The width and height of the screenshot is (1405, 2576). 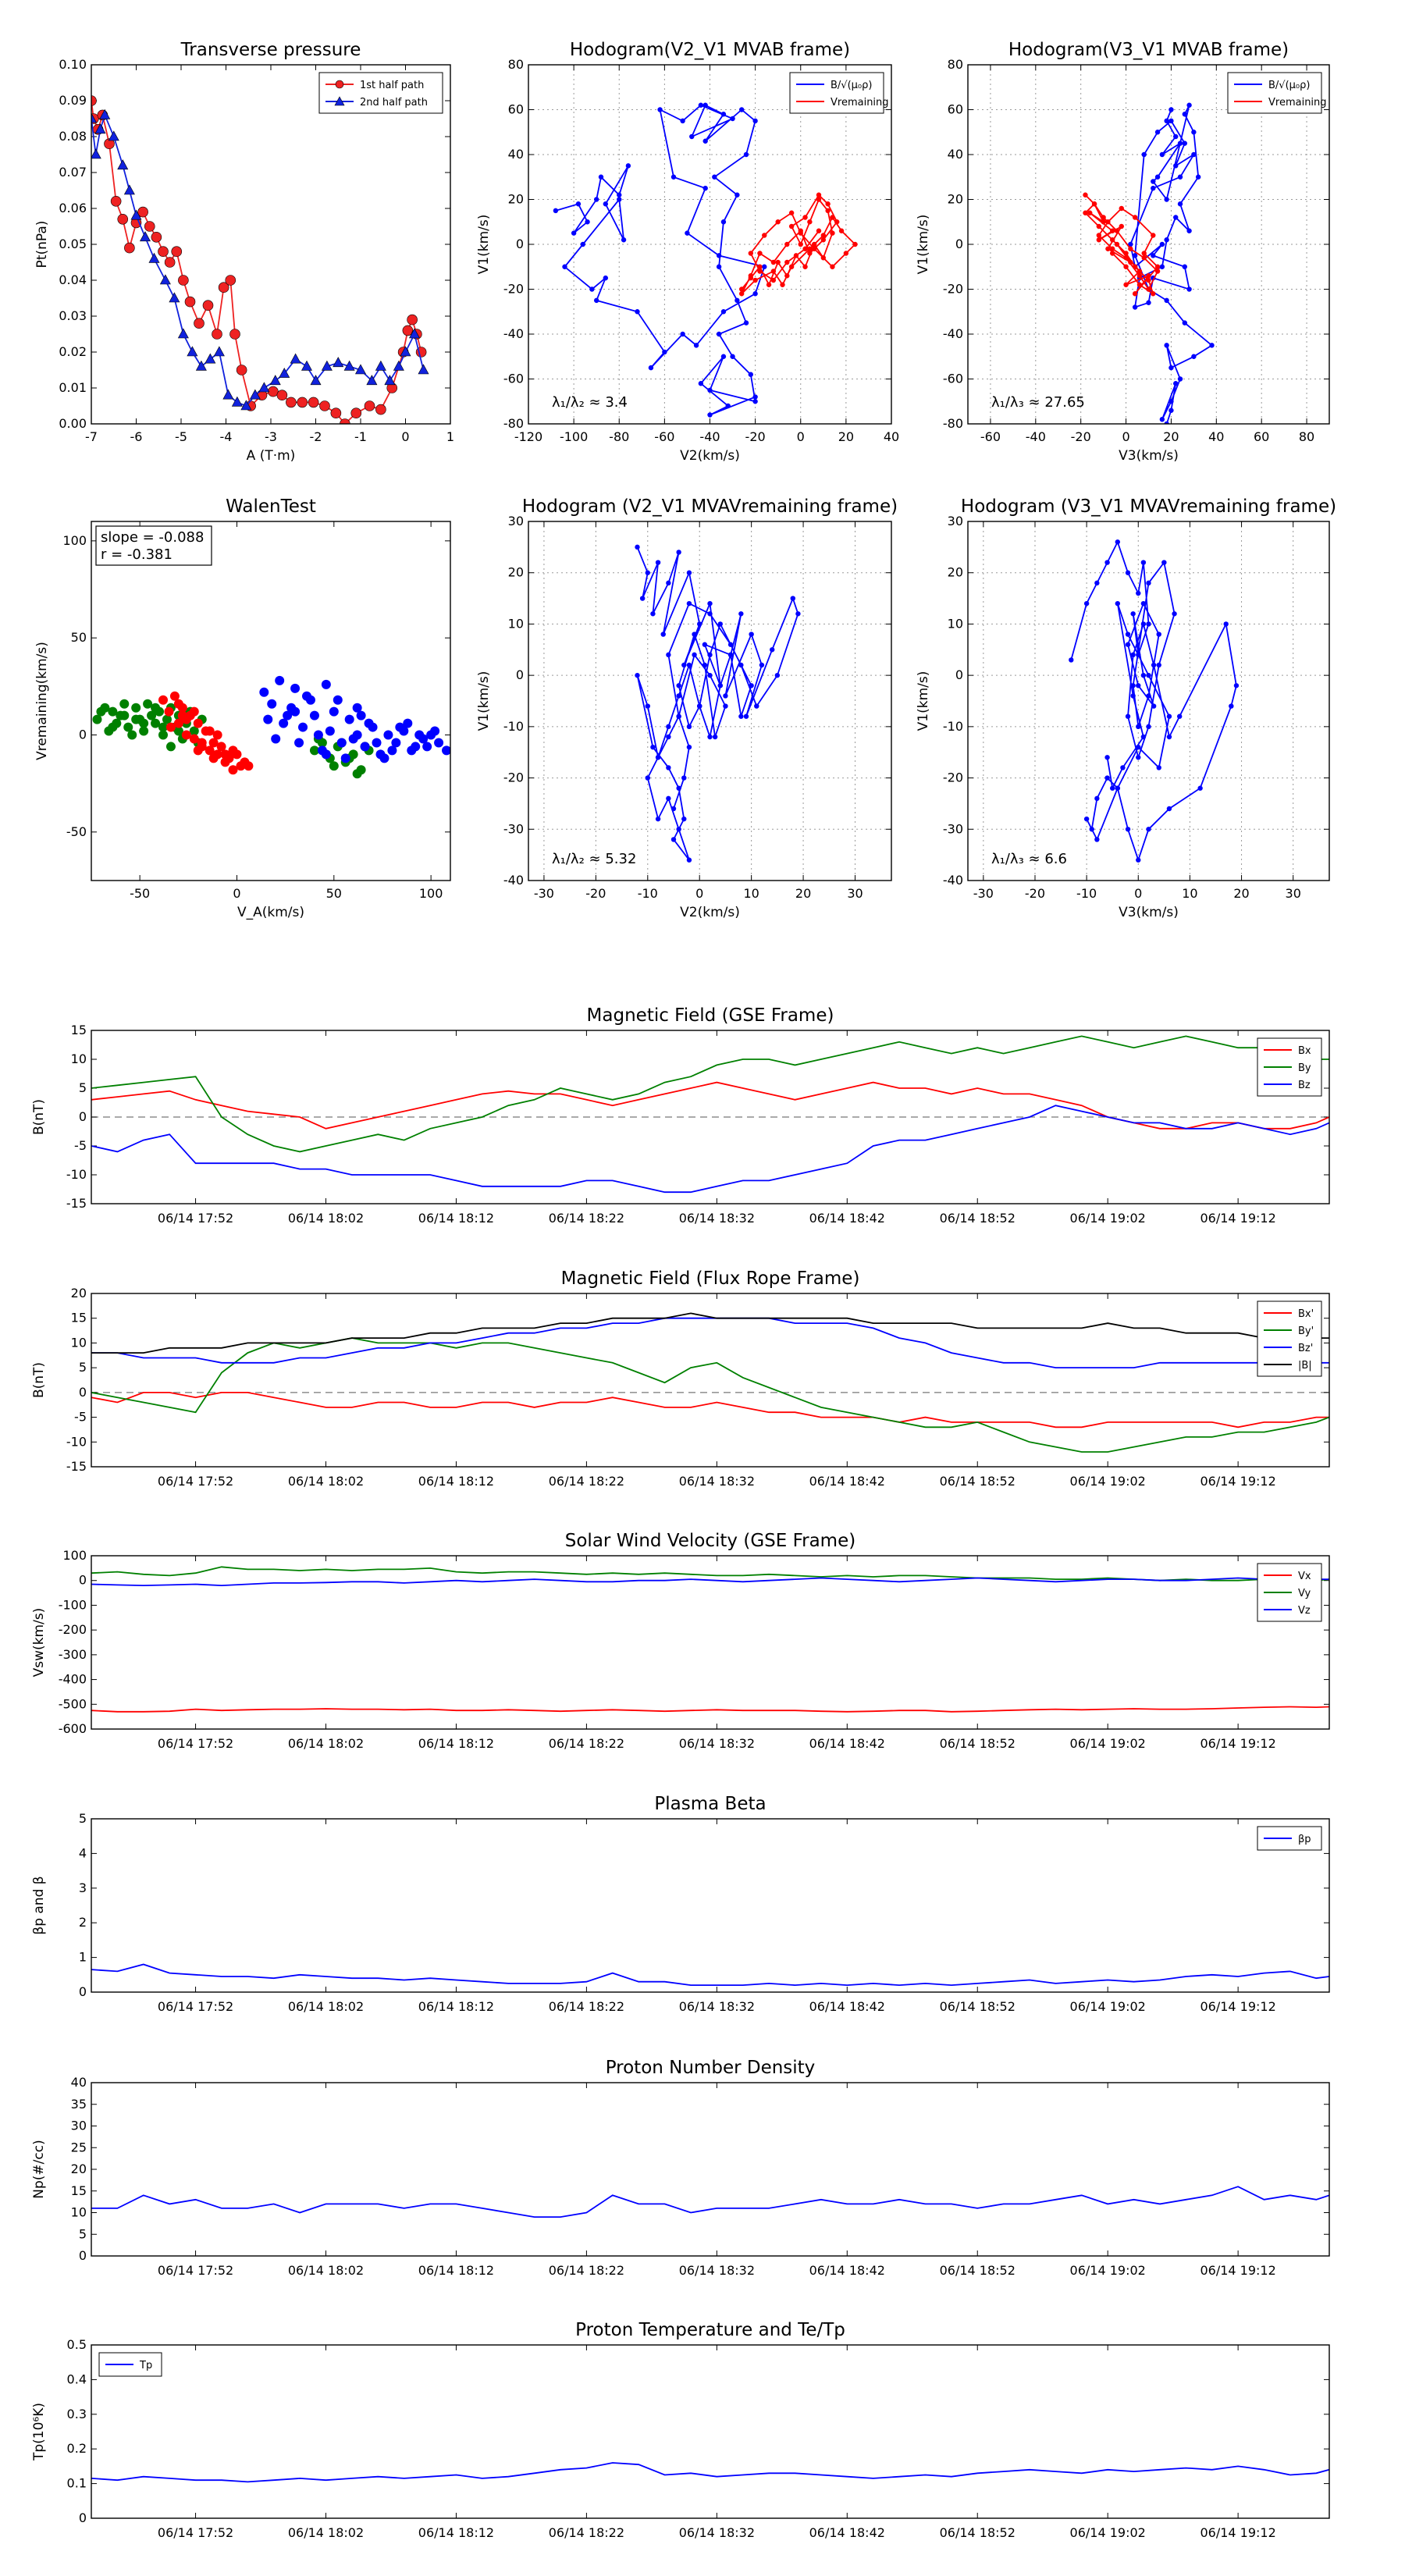 I want to click on x-tick-label: 80, so click(x=1306, y=436).